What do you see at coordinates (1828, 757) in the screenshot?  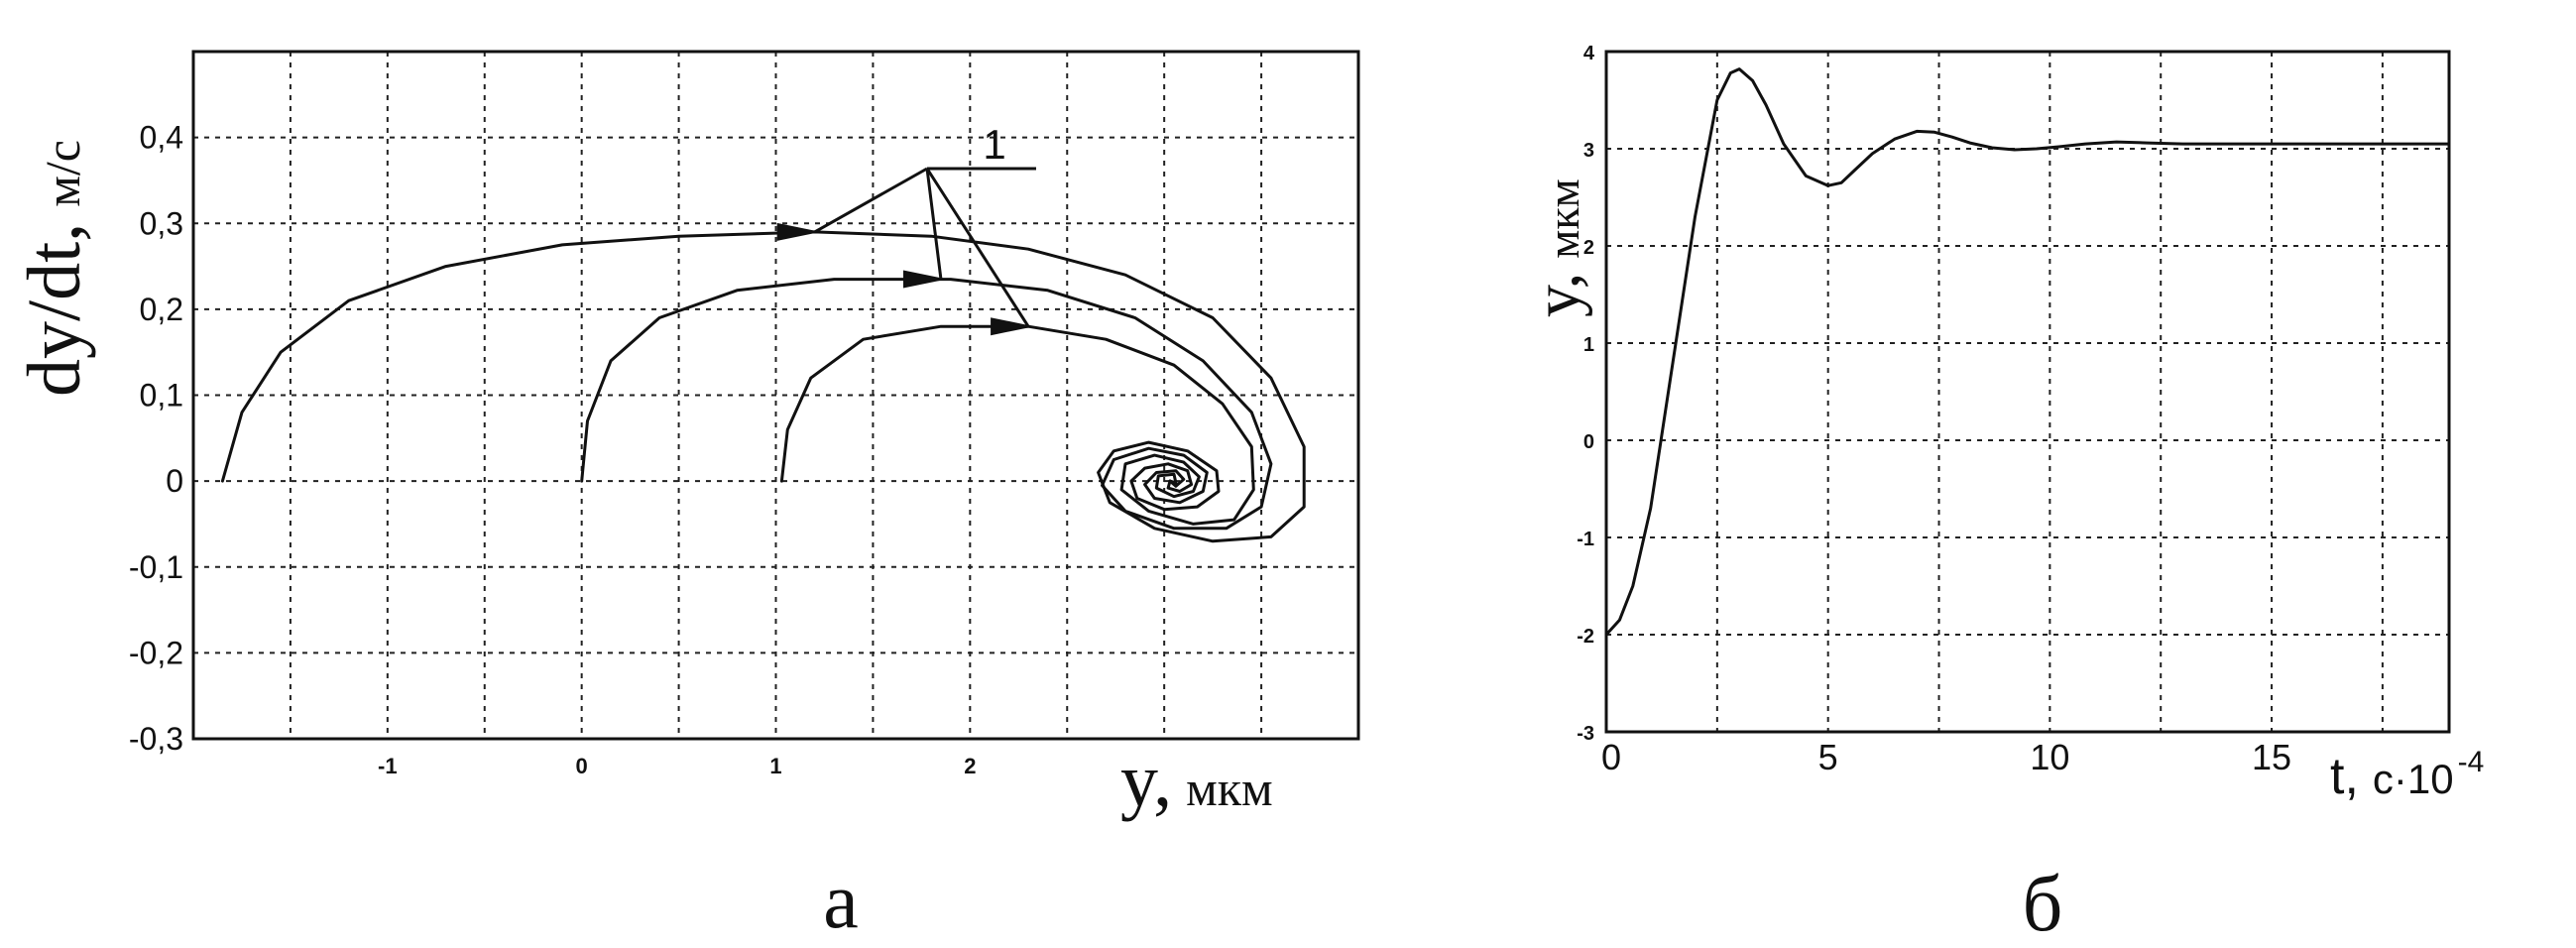 I see `x-tick-label: 5` at bounding box center [1828, 757].